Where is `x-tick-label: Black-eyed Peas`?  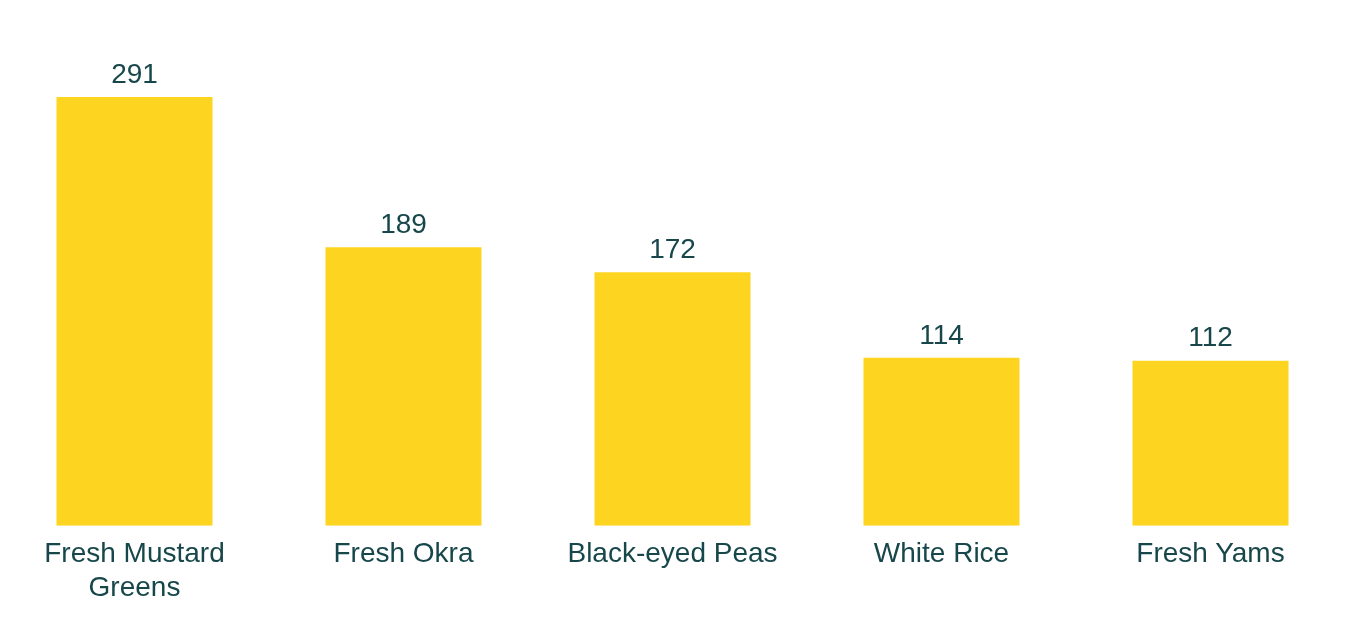
x-tick-label: Black-eyed Peas is located at coordinates (672, 553).